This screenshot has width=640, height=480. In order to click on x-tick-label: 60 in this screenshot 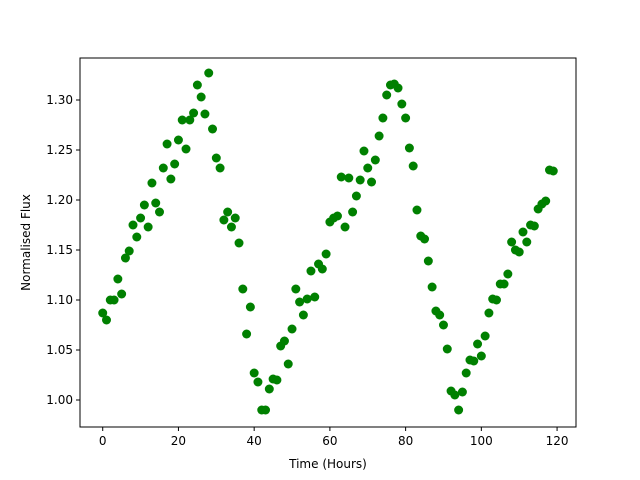, I will do `click(329, 441)`.